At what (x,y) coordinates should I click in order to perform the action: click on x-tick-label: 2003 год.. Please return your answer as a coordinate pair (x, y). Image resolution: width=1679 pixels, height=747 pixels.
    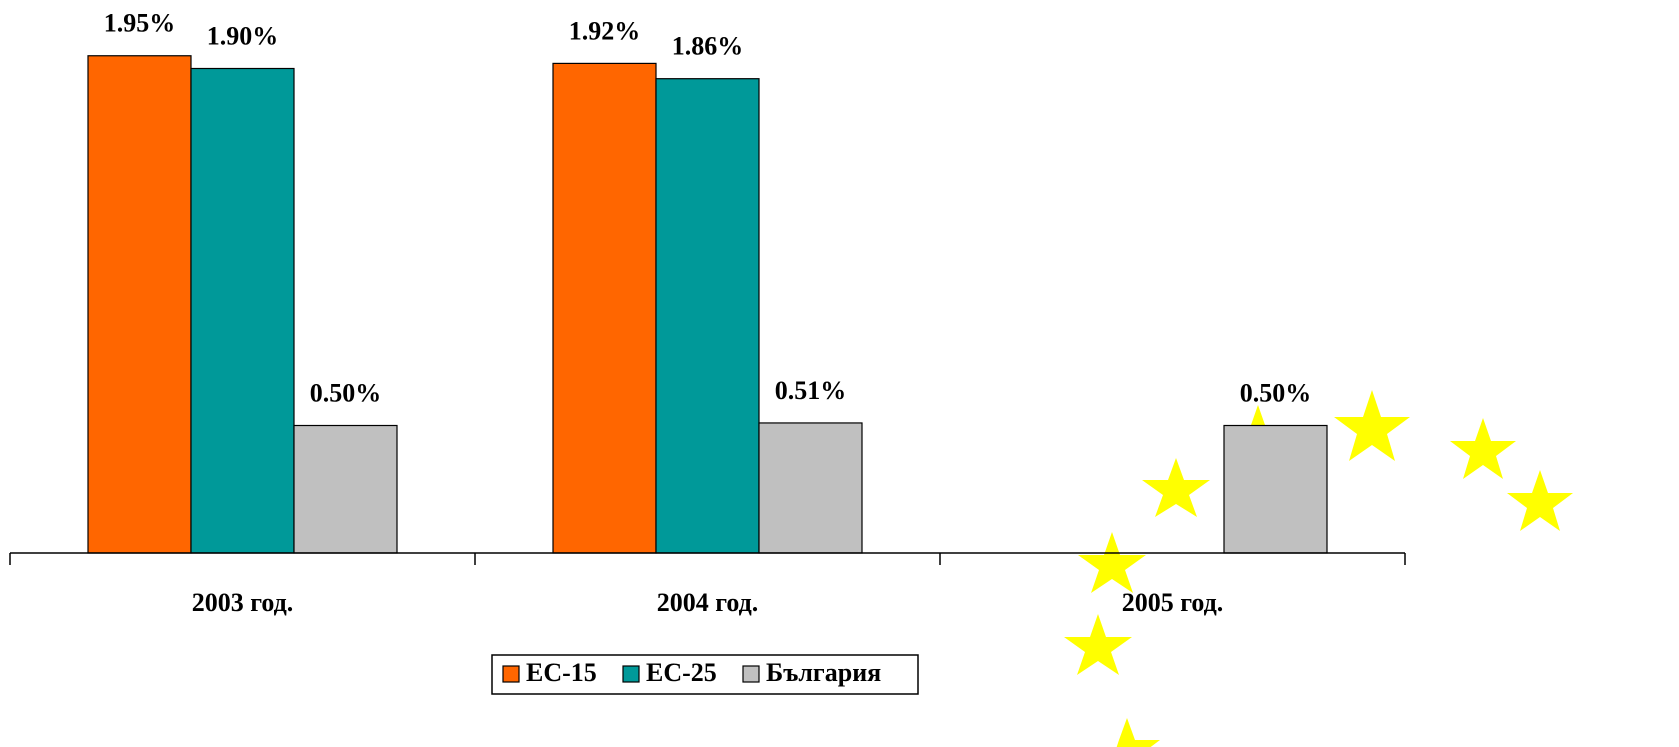
    Looking at the image, I should click on (243, 602).